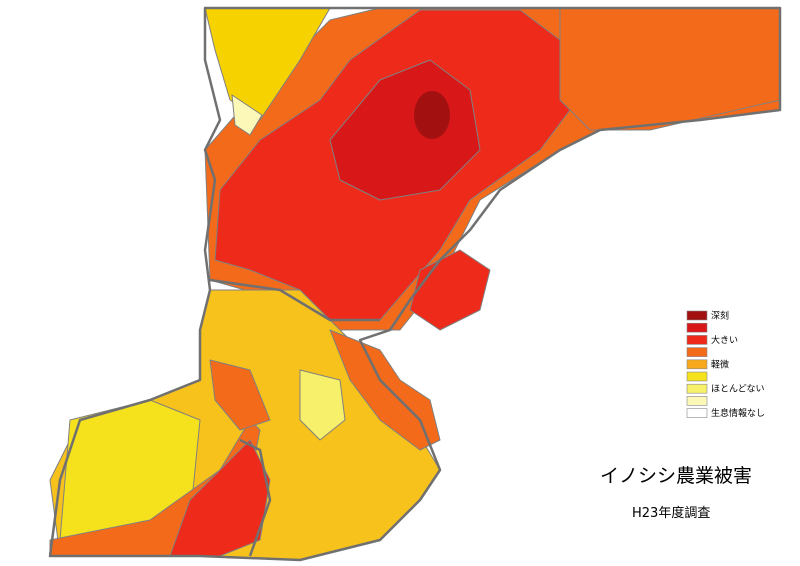 The width and height of the screenshot is (800, 566). I want to click on legend-label: 軽微, so click(720, 364).